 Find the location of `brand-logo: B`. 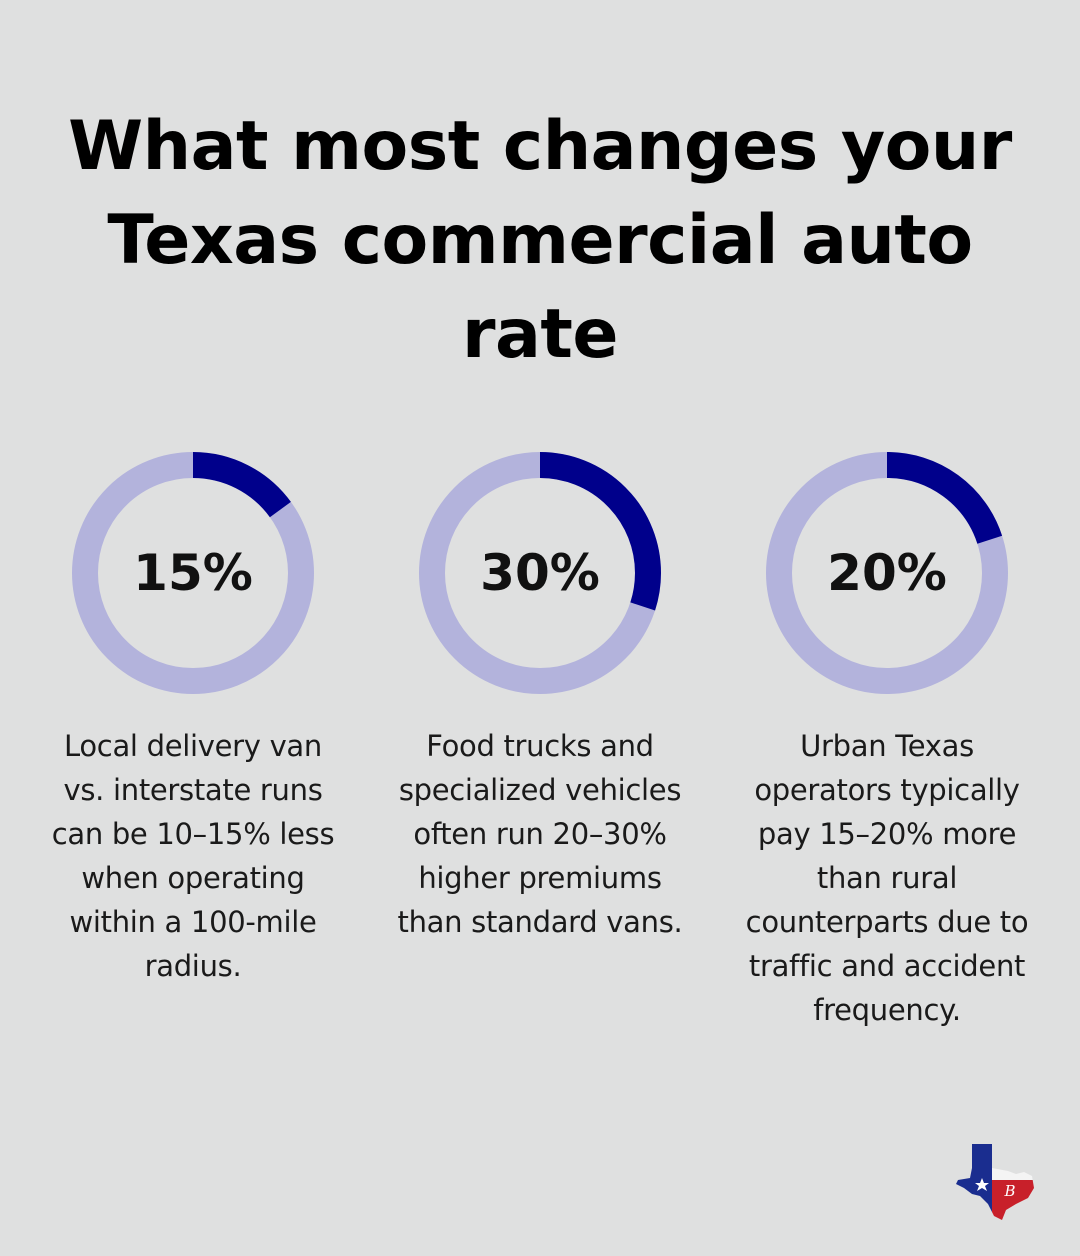

brand-logo: B is located at coordinates (995, 1180).